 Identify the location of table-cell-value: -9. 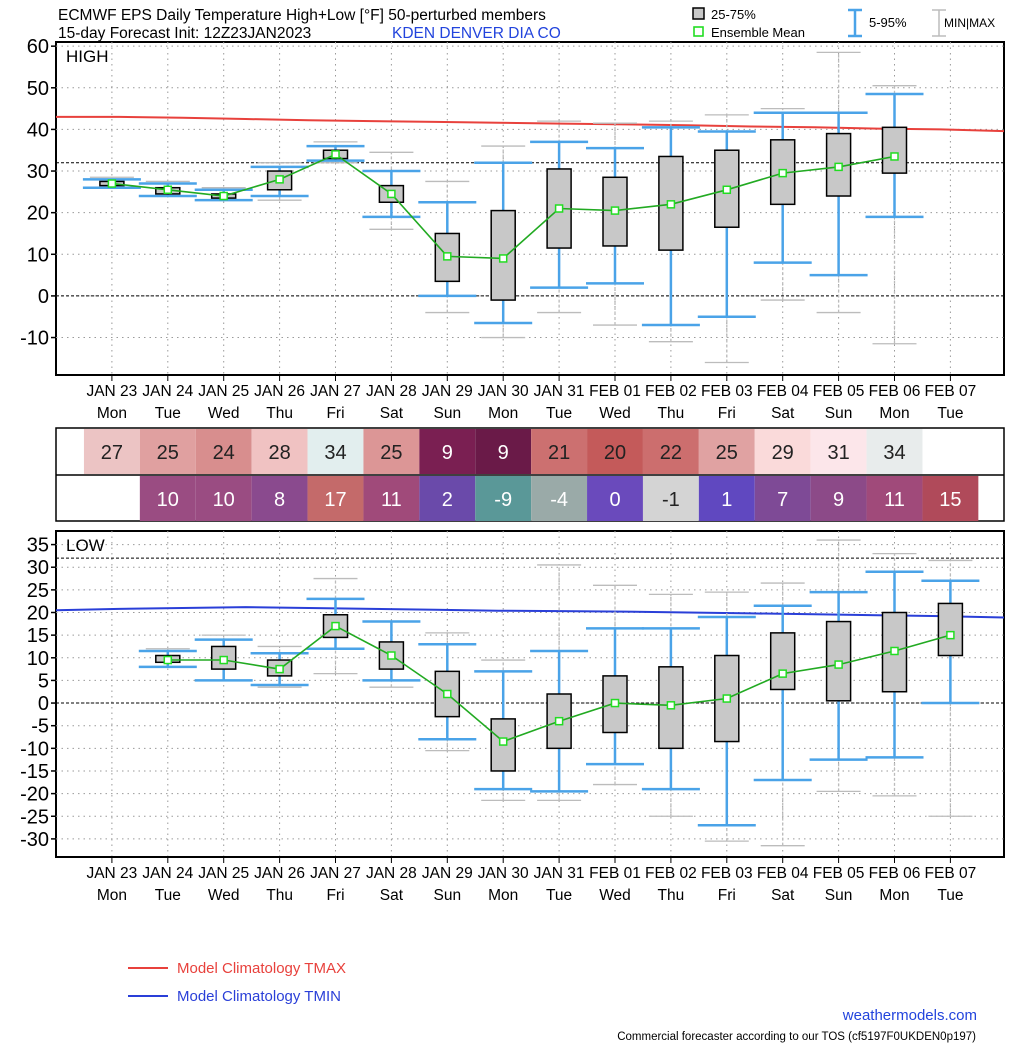
(503, 500).